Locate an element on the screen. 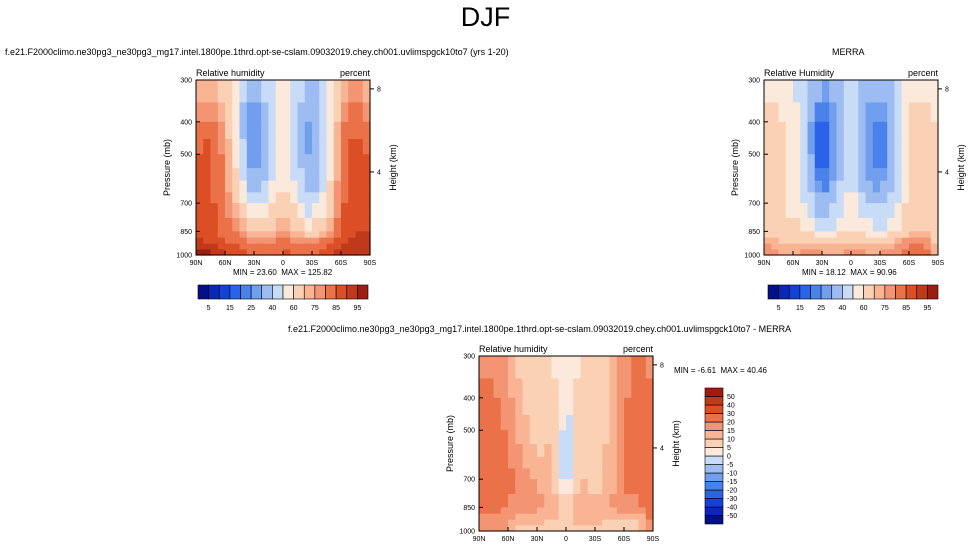 The width and height of the screenshot is (971, 549). x-tick-label: 30S is located at coordinates (312, 263).